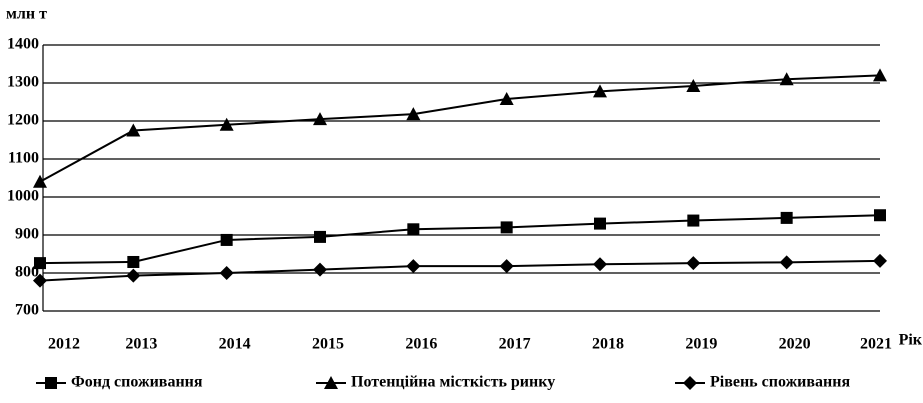 This screenshot has height=403, width=923. Describe the element at coordinates (23, 82) in the screenshot. I see `y-tick-label: 1300` at that location.